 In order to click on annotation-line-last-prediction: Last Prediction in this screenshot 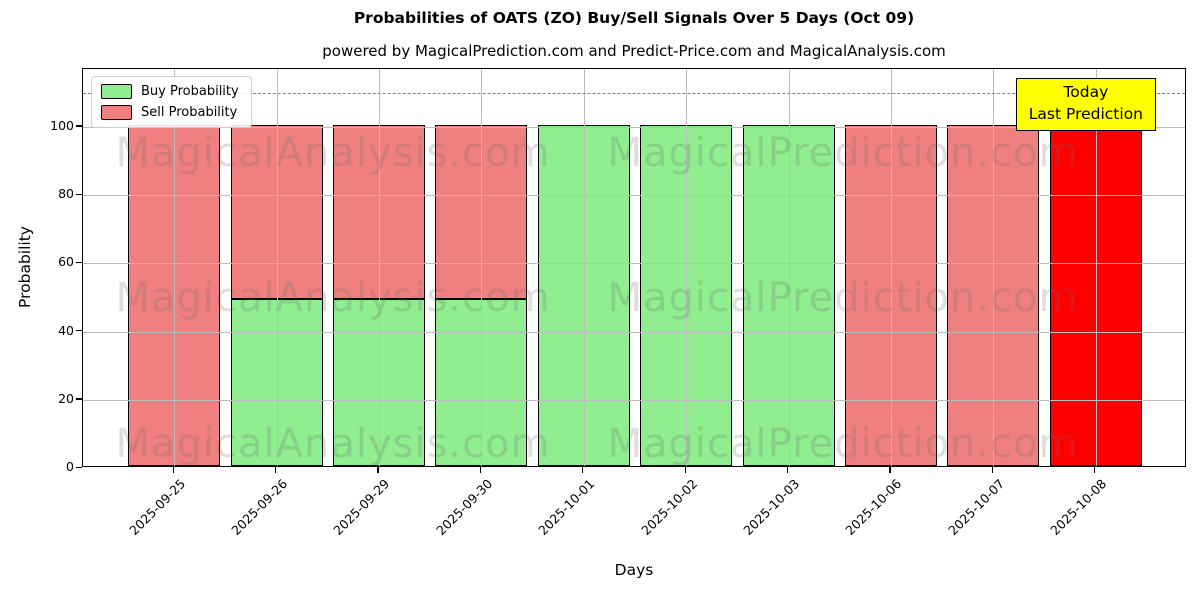, I will do `click(1085, 113)`.